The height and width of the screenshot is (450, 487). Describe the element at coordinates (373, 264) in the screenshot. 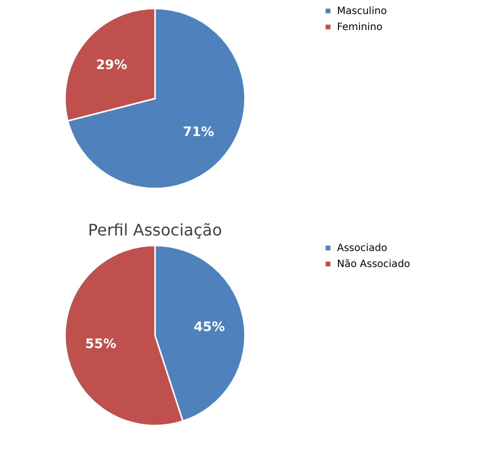

I see `legend-label: Não Associado` at that location.